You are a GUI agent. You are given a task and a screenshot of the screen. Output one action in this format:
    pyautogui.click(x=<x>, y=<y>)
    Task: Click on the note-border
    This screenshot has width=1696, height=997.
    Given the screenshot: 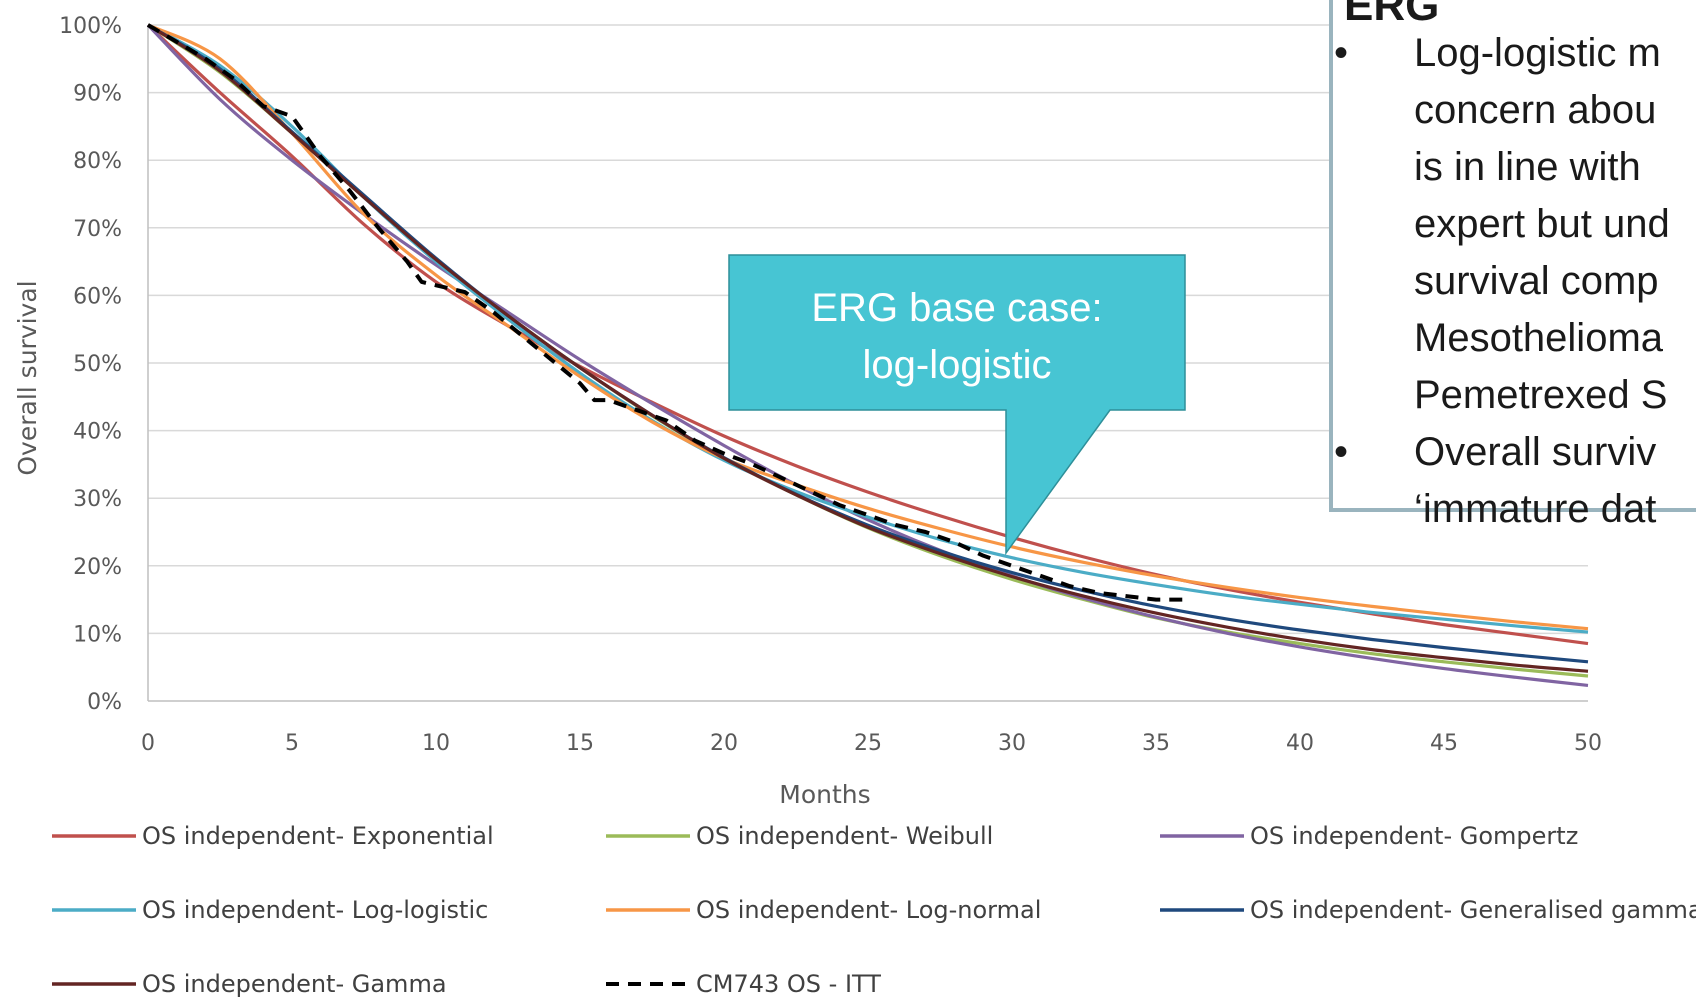 What is the action you would take?
    pyautogui.click(x=1512, y=256)
    